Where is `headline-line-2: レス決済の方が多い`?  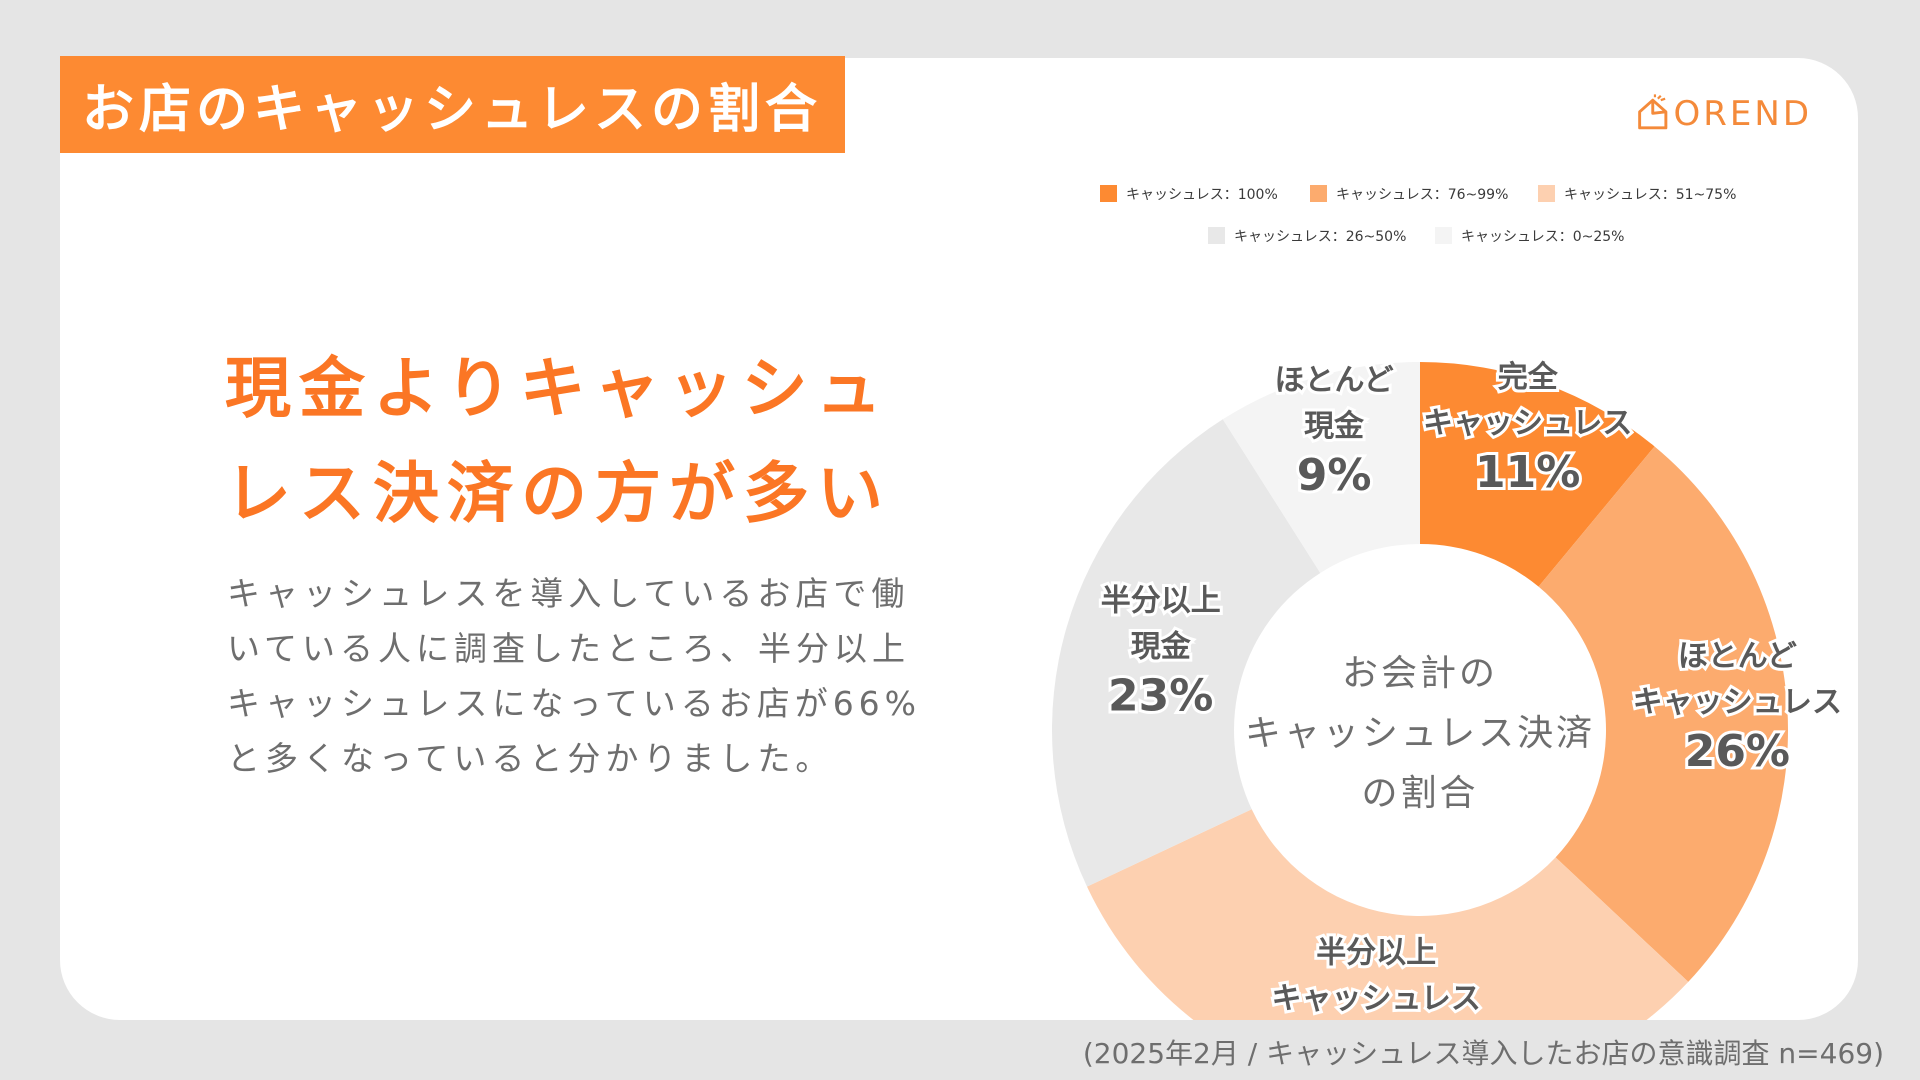 headline-line-2: レス決済の方が多い is located at coordinates (558, 493).